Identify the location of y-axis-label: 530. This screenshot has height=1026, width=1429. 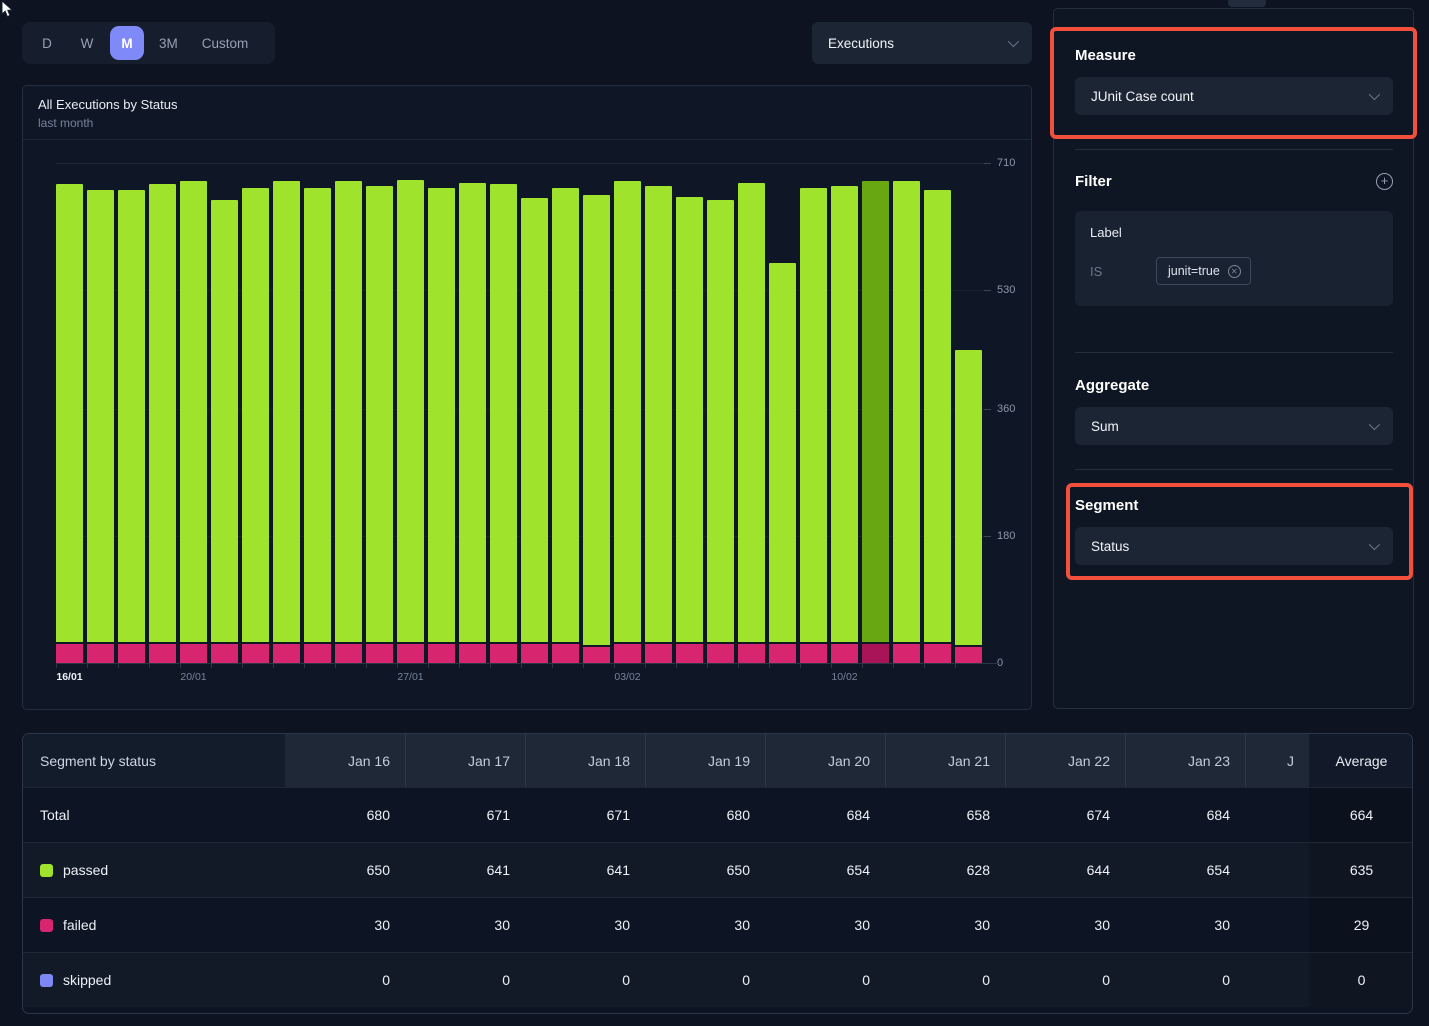
(1006, 289).